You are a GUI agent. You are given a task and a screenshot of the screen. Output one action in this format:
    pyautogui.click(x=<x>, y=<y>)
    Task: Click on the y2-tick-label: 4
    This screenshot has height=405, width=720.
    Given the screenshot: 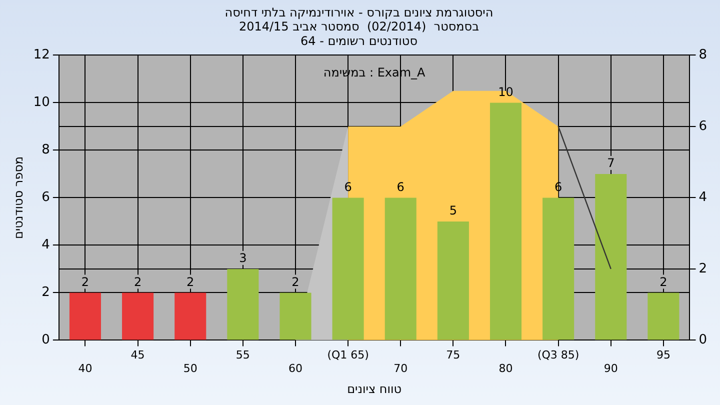 What is the action you would take?
    pyautogui.click(x=703, y=198)
    